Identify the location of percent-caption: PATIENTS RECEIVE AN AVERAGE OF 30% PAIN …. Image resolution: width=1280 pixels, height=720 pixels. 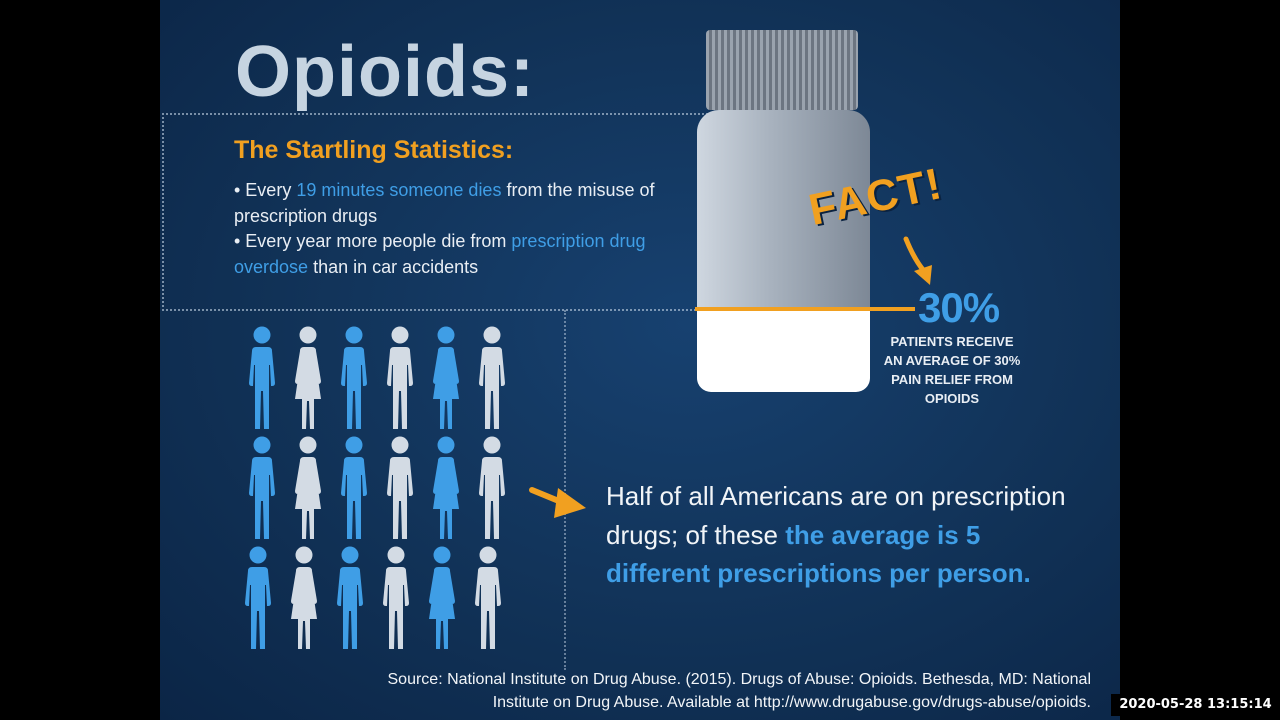
(952, 370).